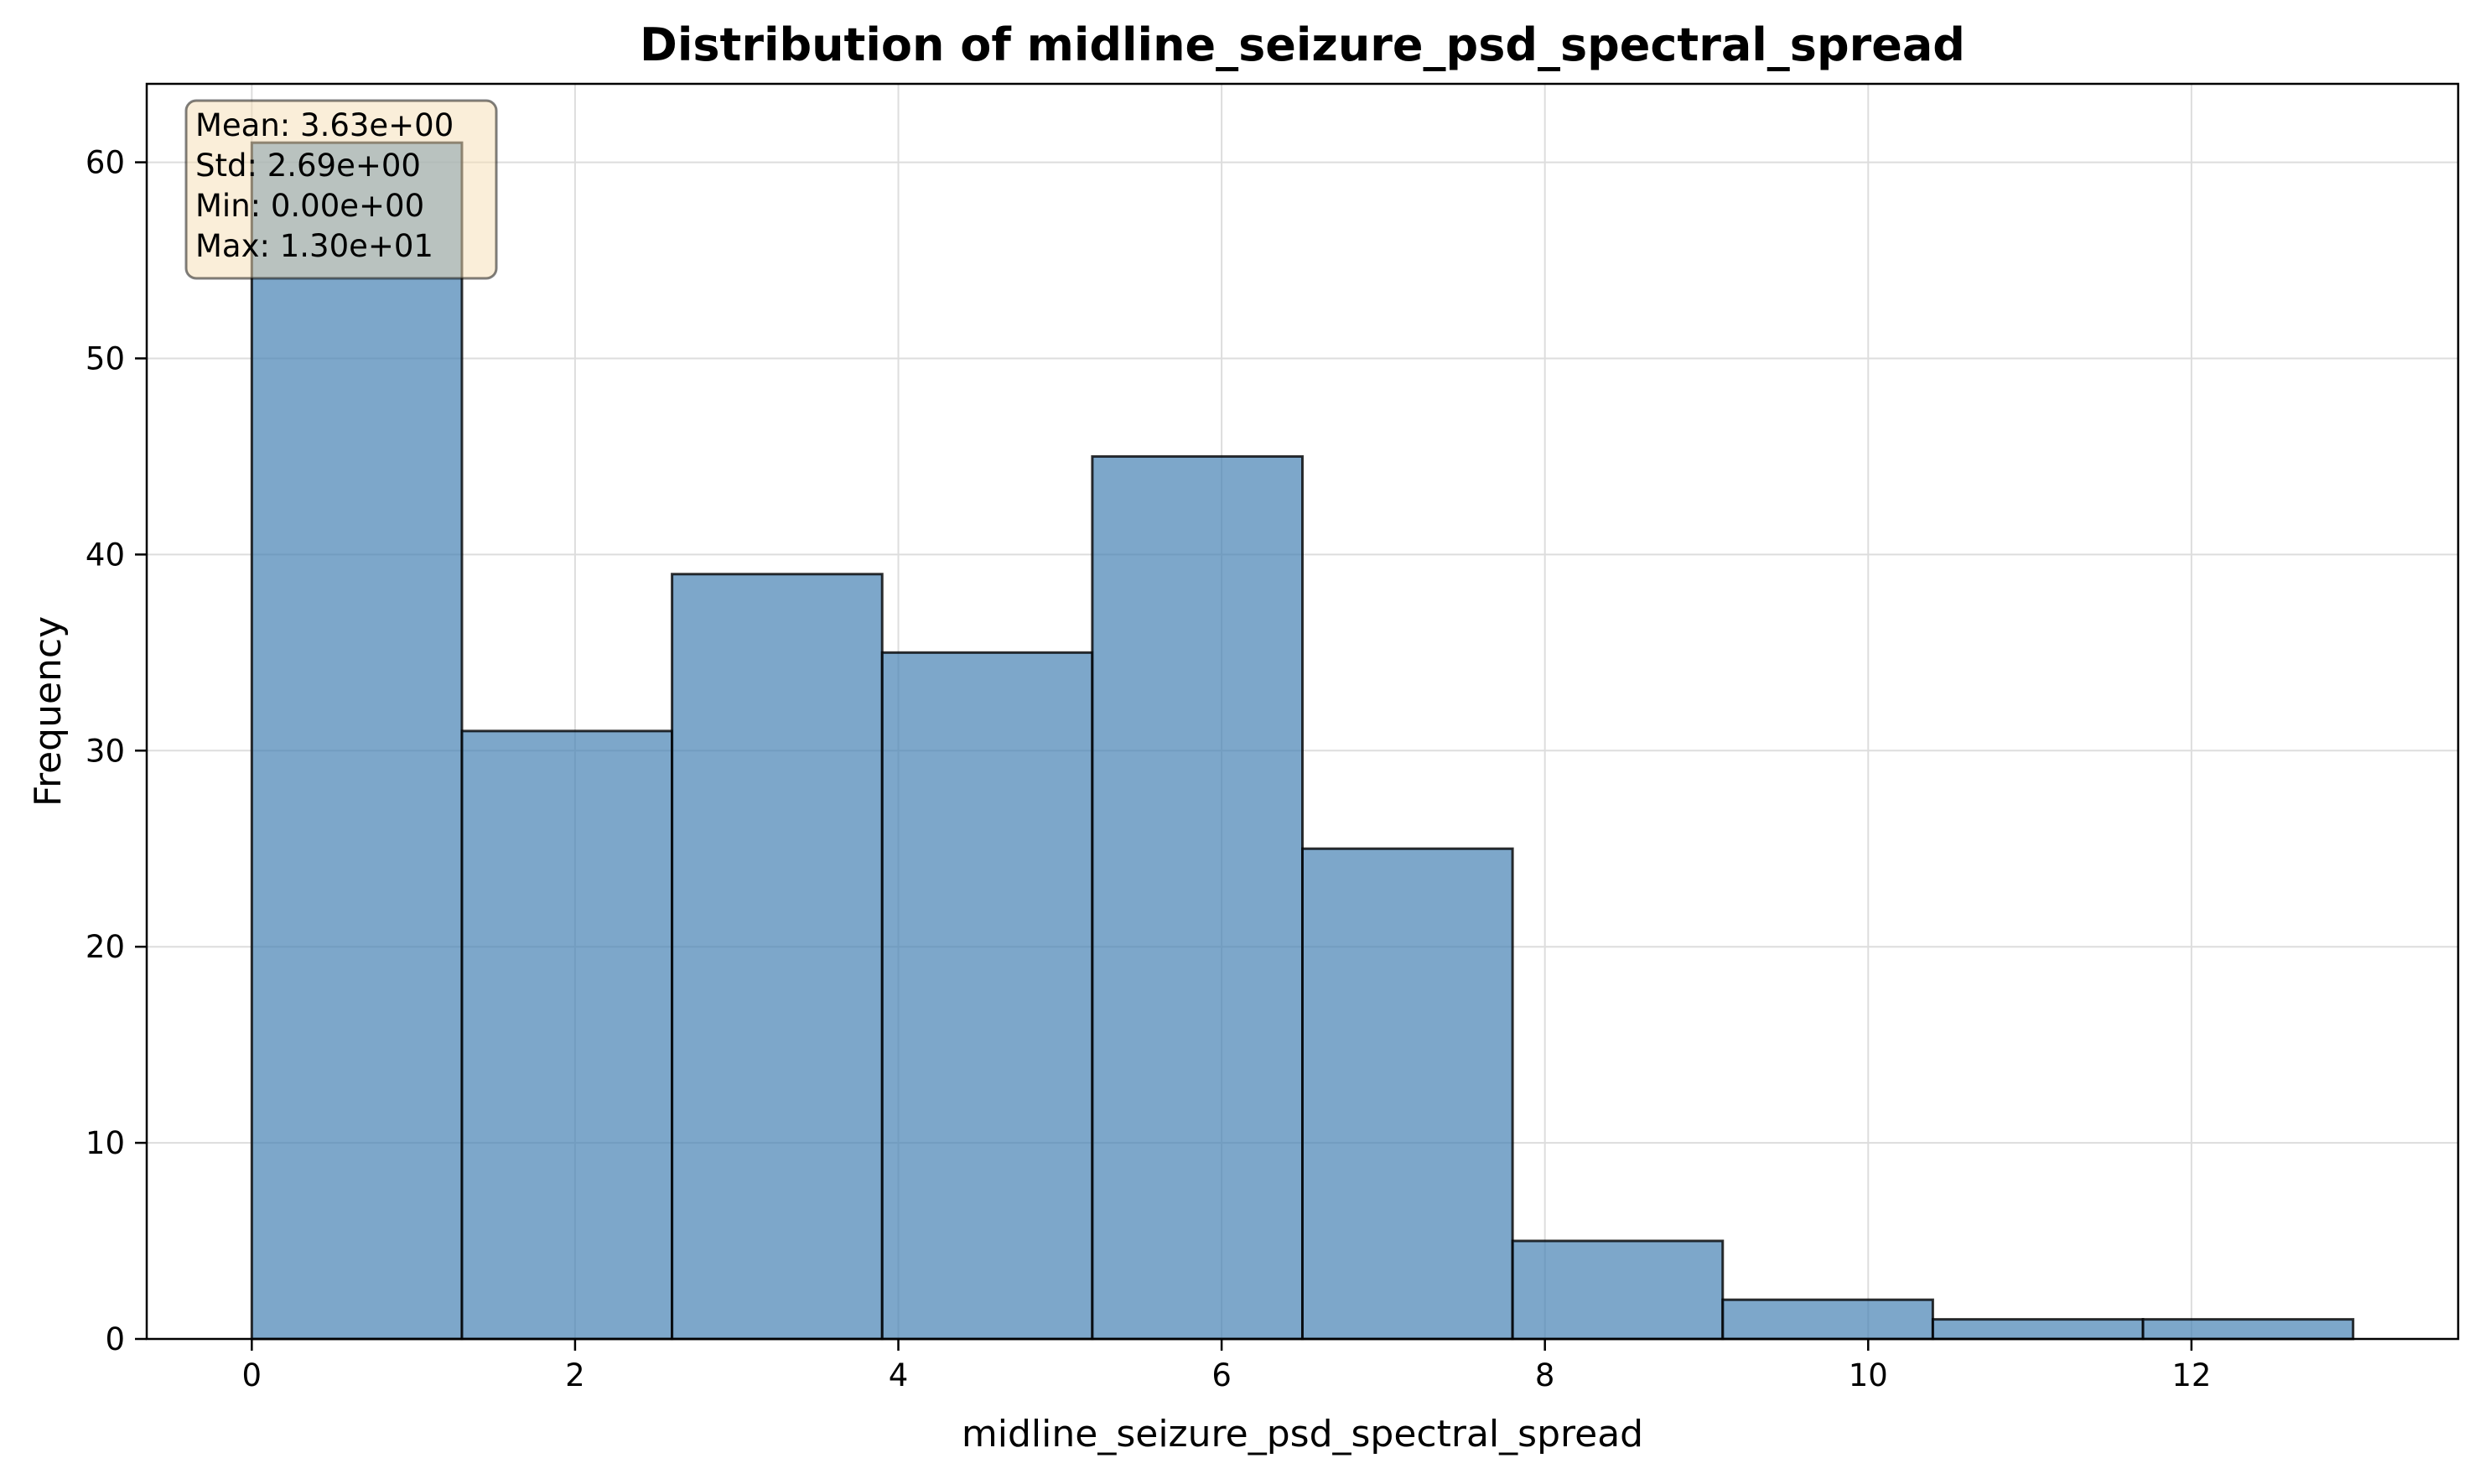  I want to click on stats-min-text: Min: 0.00e+00, so click(309, 206).